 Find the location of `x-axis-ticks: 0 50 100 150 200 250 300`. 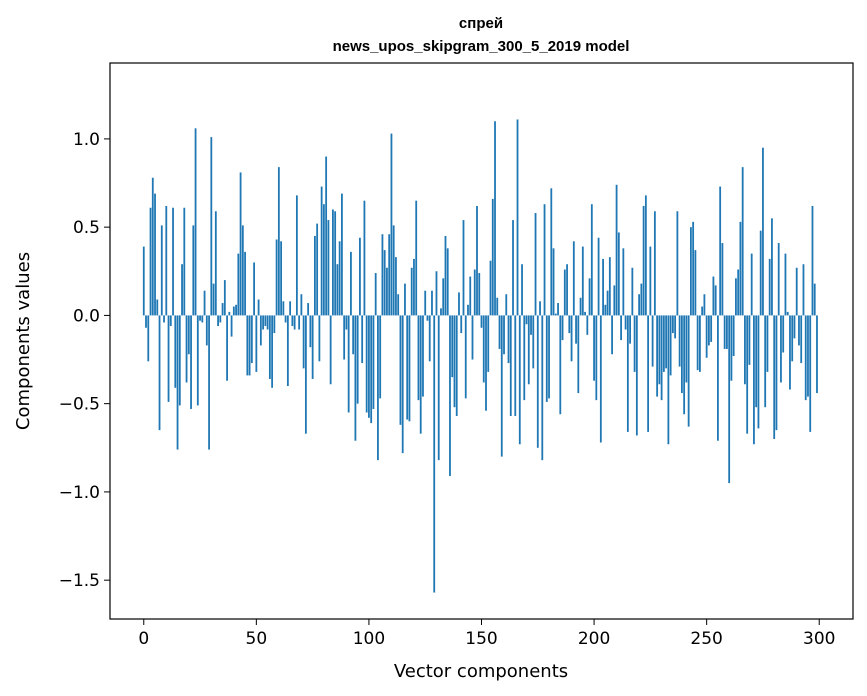

x-axis-ticks: 0 50 100 150 200 250 300 is located at coordinates (486, 634).